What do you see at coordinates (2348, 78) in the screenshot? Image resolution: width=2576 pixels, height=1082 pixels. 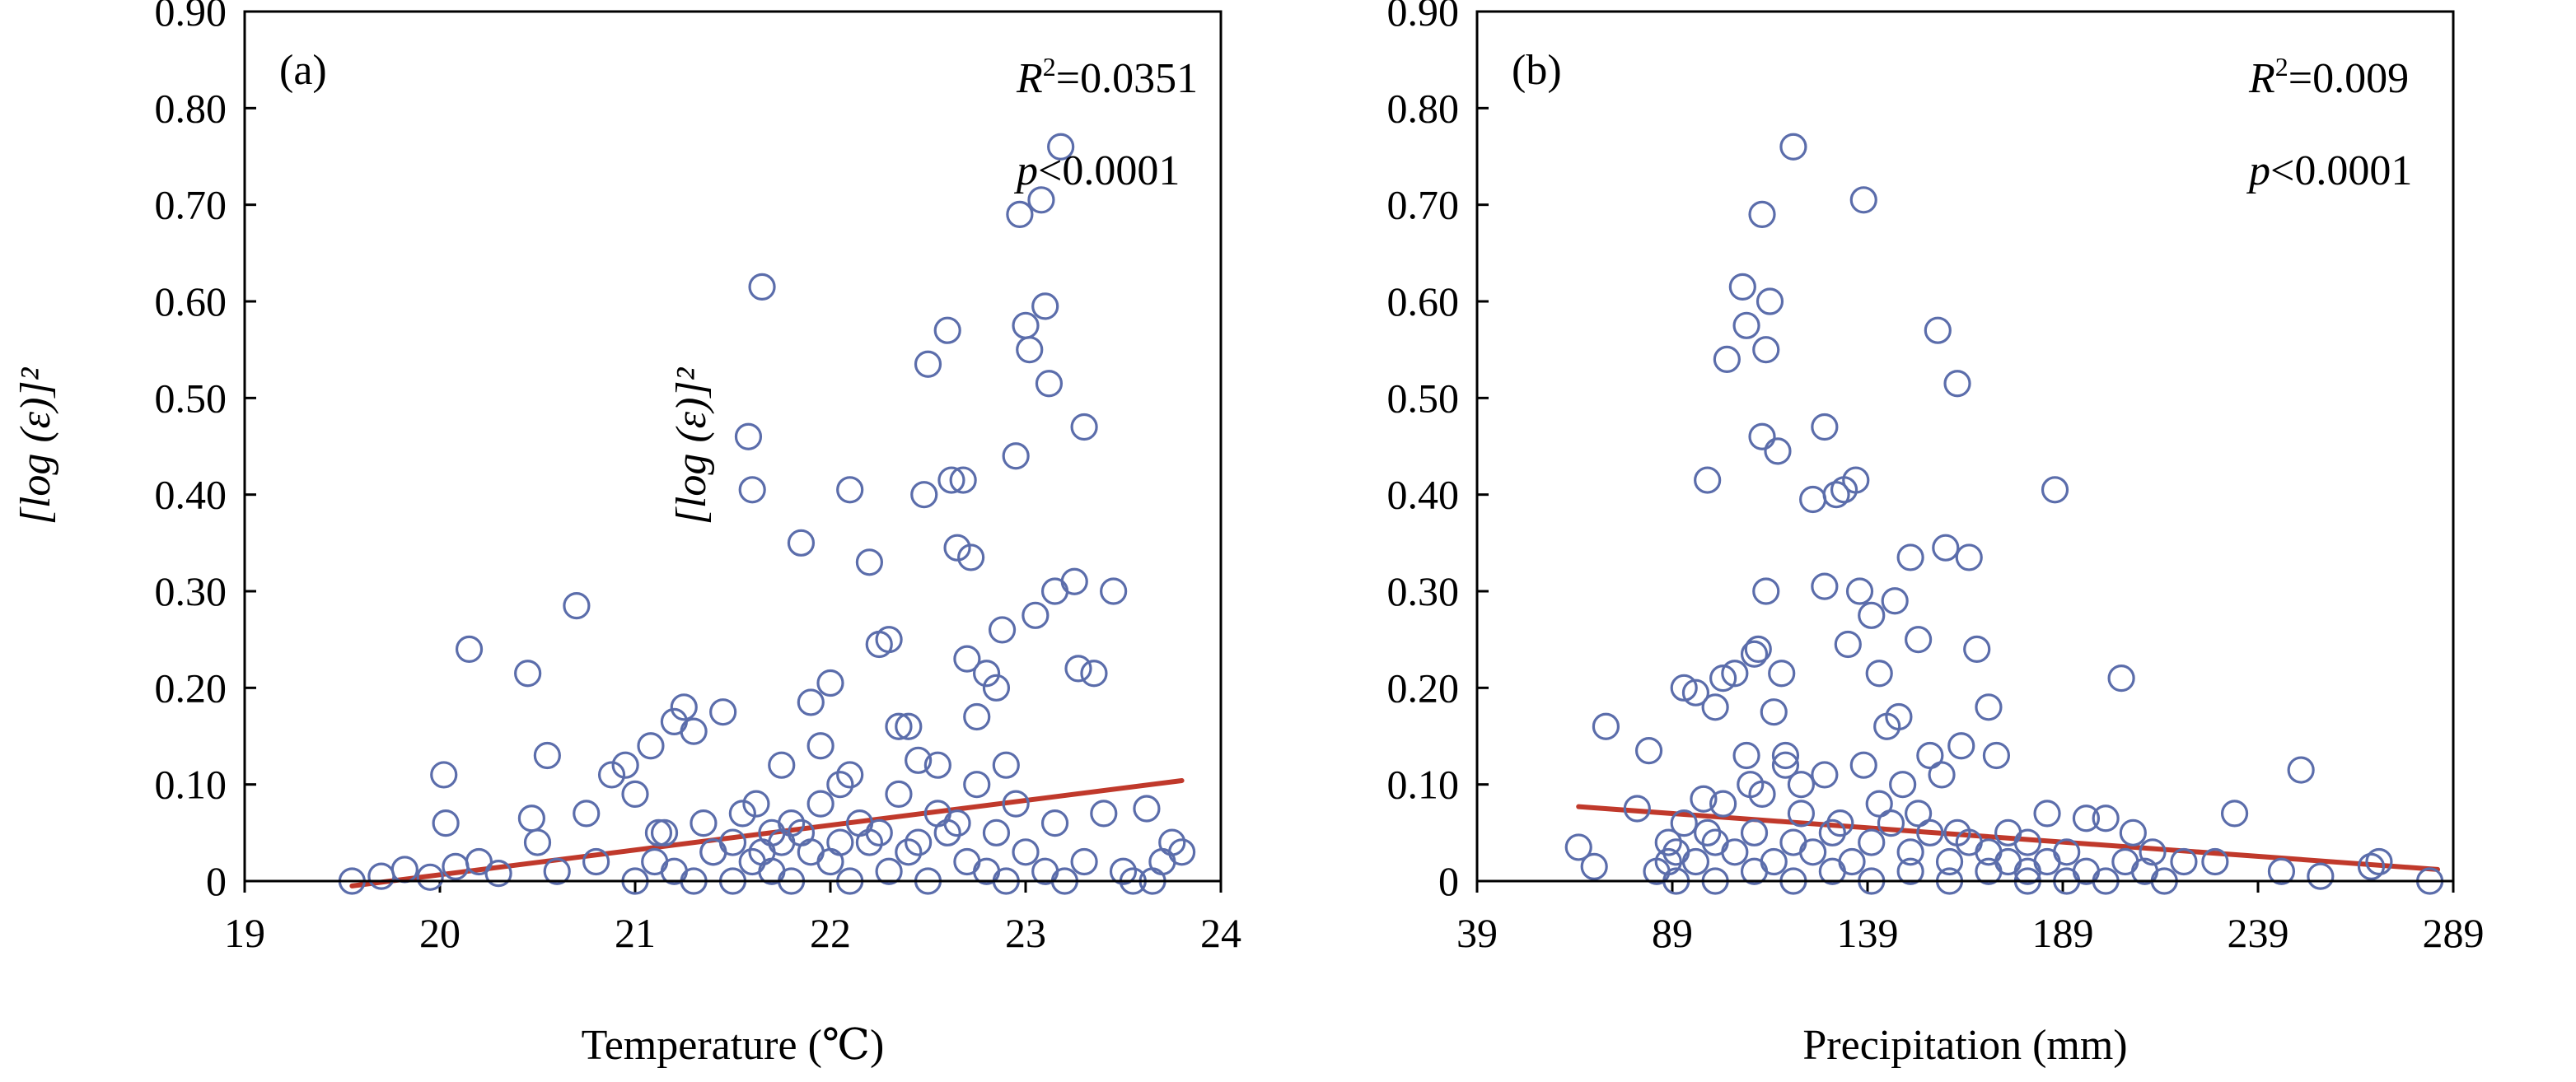 I see `r-squared-value: =0.009` at bounding box center [2348, 78].